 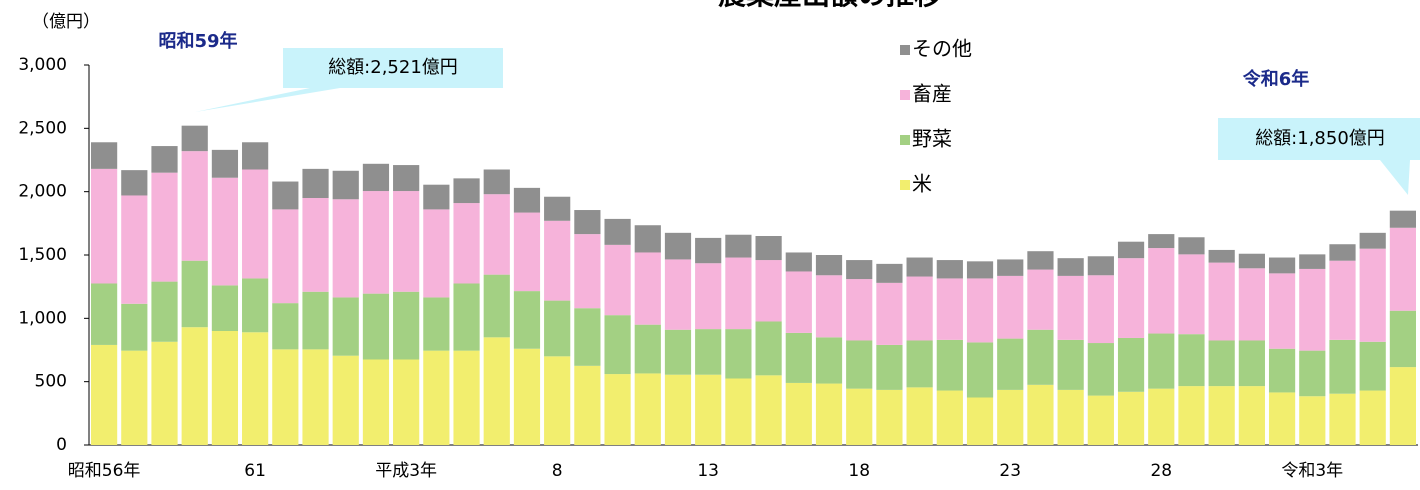 I want to click on x-tick-label: 昭和56年, so click(x=104, y=471).